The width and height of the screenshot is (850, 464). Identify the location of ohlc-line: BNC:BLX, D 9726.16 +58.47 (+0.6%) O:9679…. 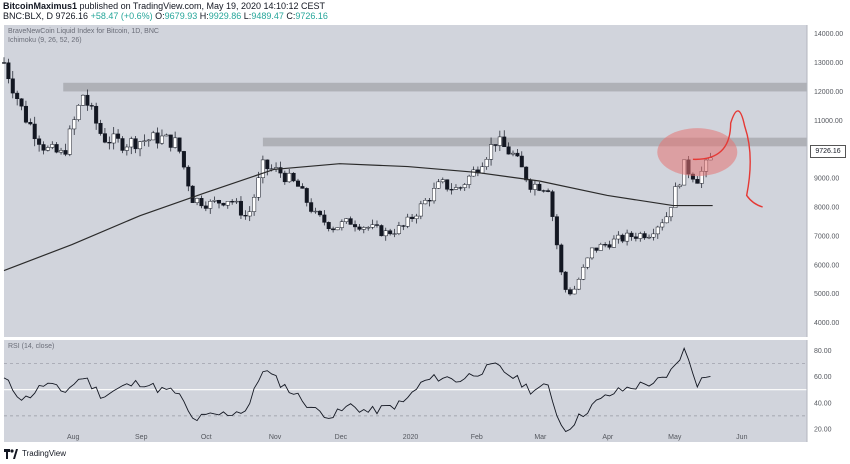
(165, 16).